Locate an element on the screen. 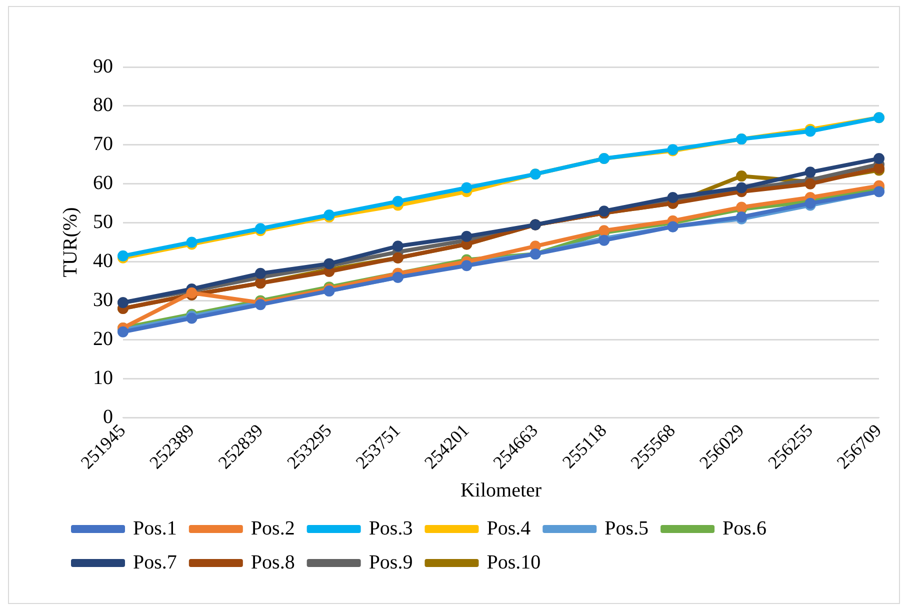 This screenshot has width=903, height=608. y-tick-label: 90 is located at coordinates (103, 66).